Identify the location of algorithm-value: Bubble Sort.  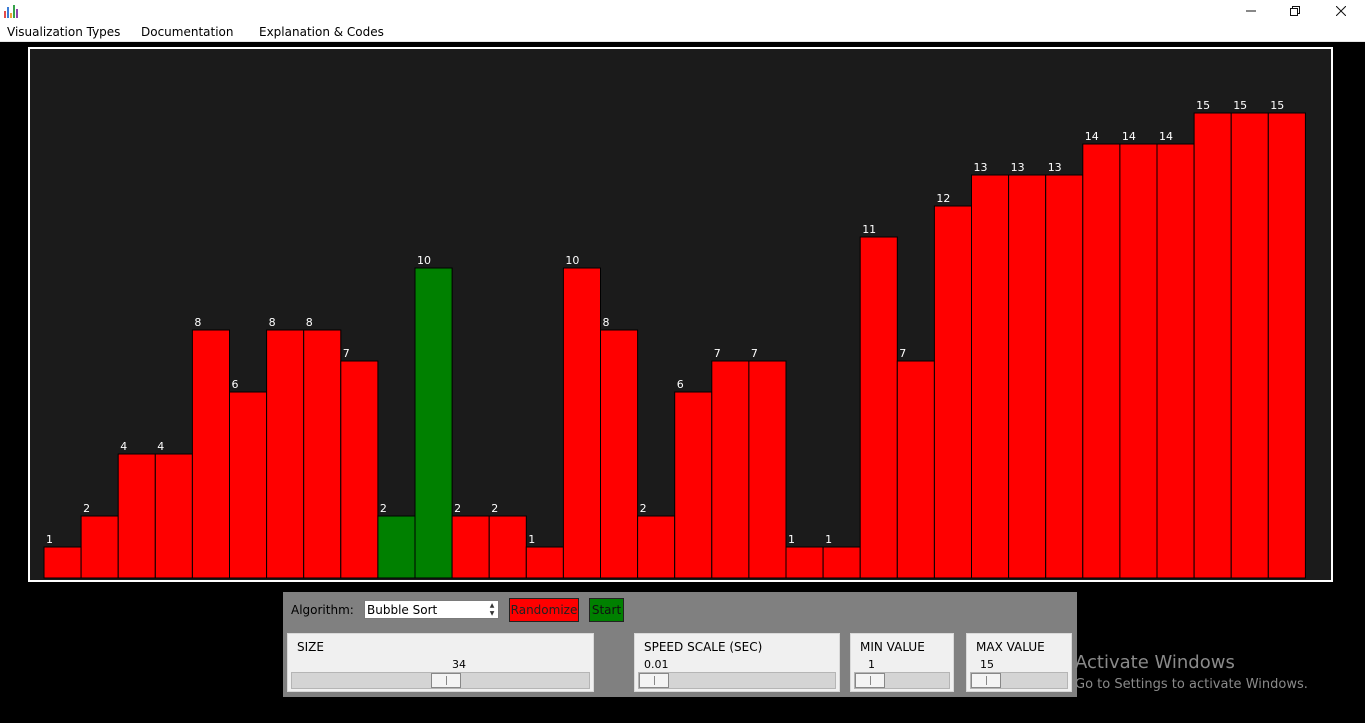
(402, 610).